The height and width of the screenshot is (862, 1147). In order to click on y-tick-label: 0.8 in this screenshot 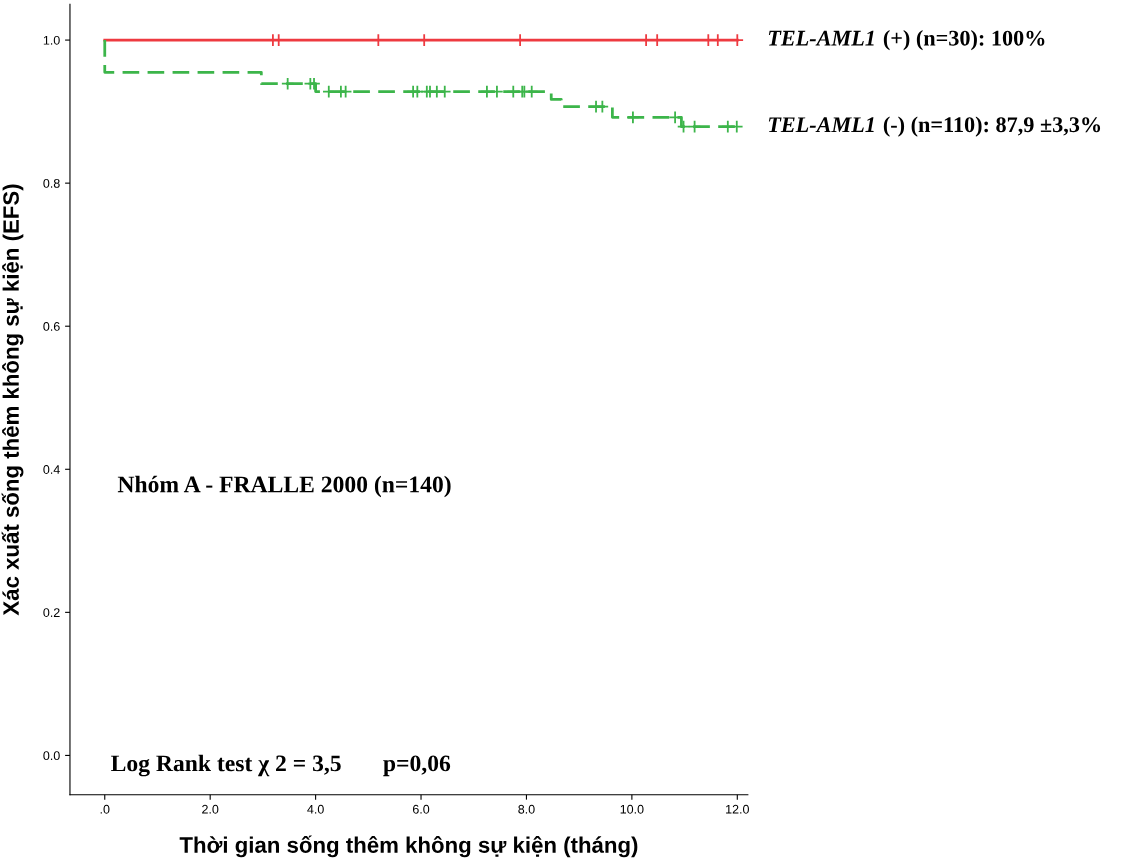, I will do `click(51, 183)`.